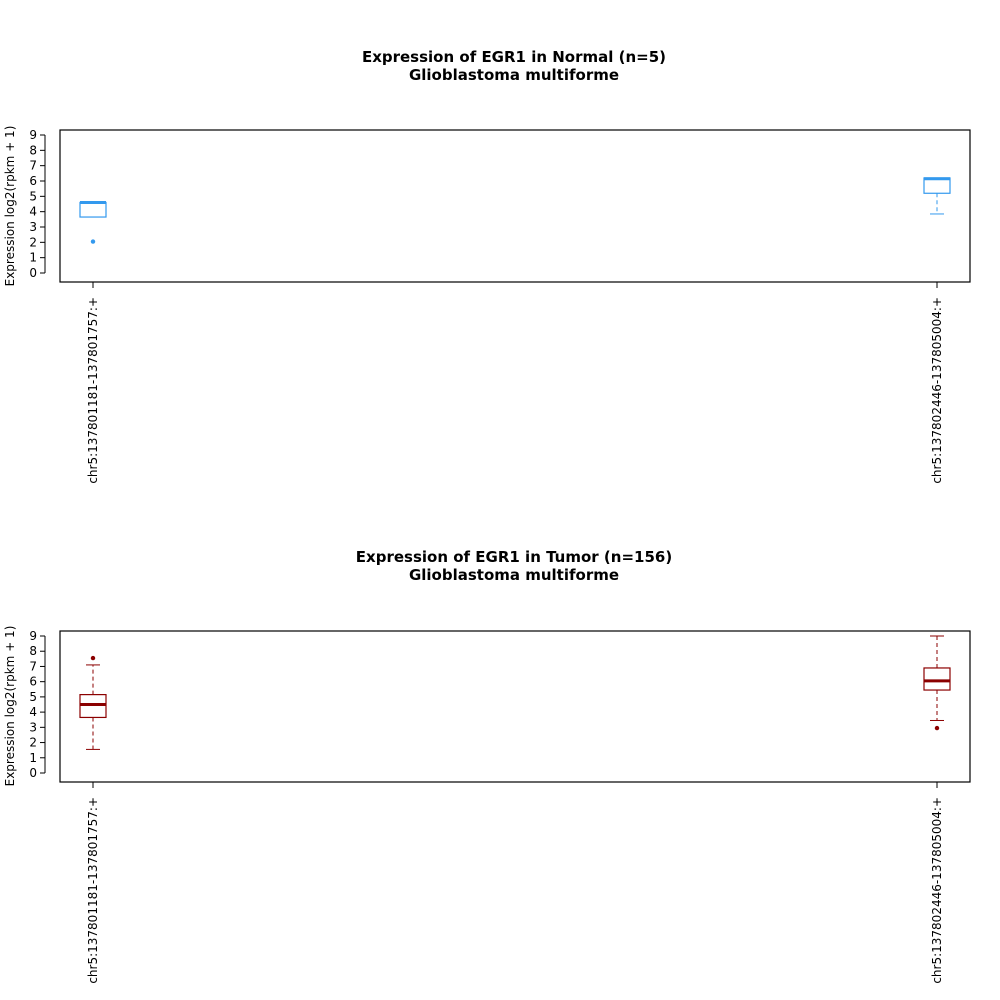  Describe the element at coordinates (937, 390) in the screenshot. I see `normal-x-tick-label-1: chr5:137802446-137805004:+` at that location.